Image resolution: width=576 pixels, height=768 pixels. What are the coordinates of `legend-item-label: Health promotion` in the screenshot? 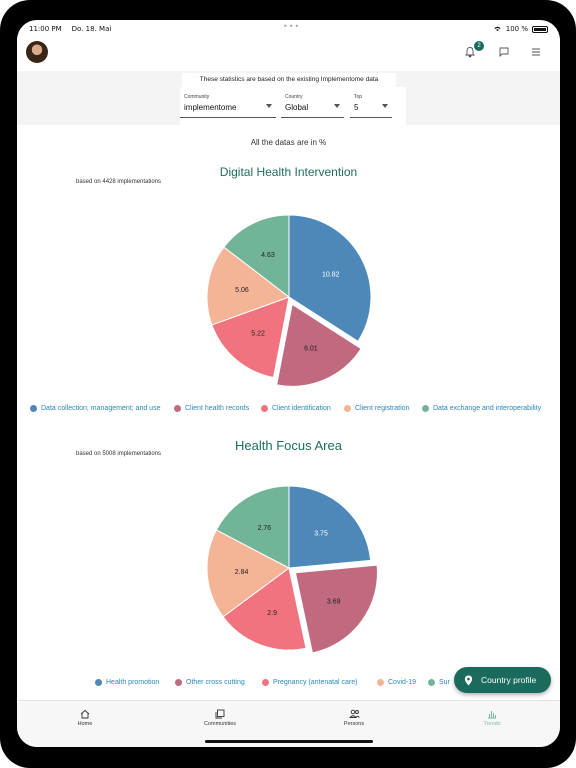 It's located at (133, 682).